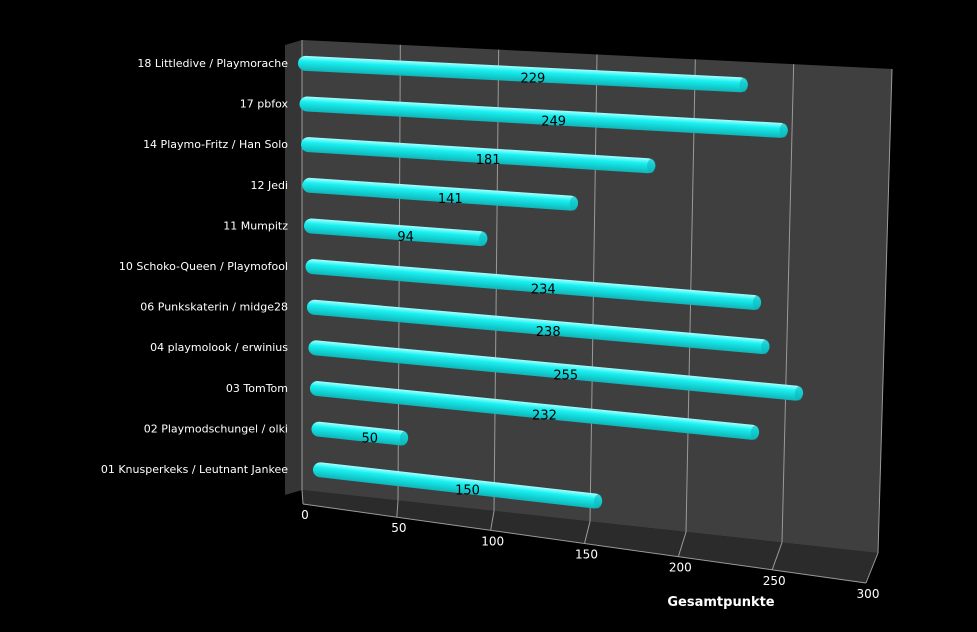 Image resolution: width=977 pixels, height=632 pixels. I want to click on bar-02-playmodschungel-olki, so click(360, 433).